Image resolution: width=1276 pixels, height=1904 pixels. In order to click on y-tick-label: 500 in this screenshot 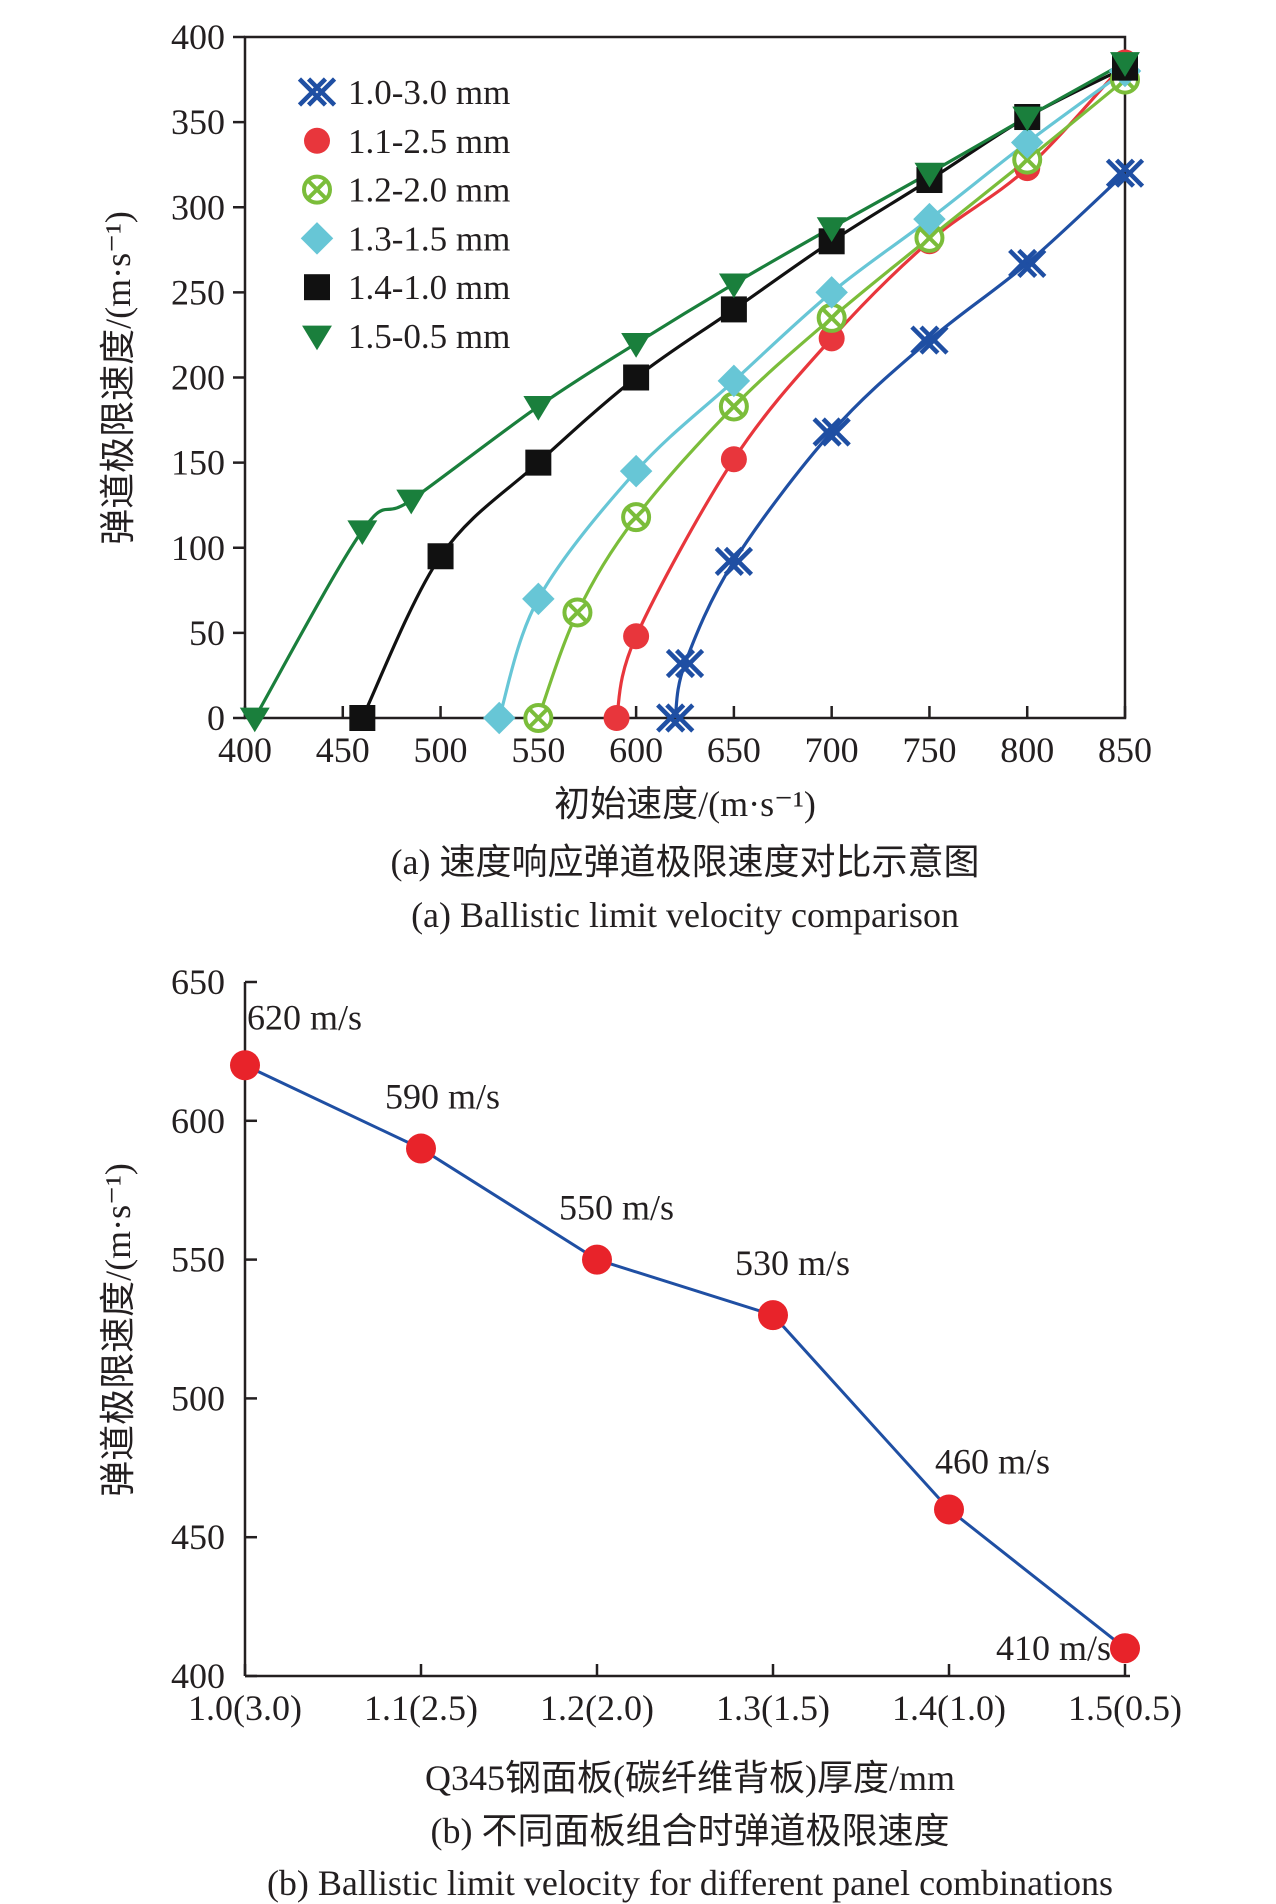, I will do `click(198, 1398)`.